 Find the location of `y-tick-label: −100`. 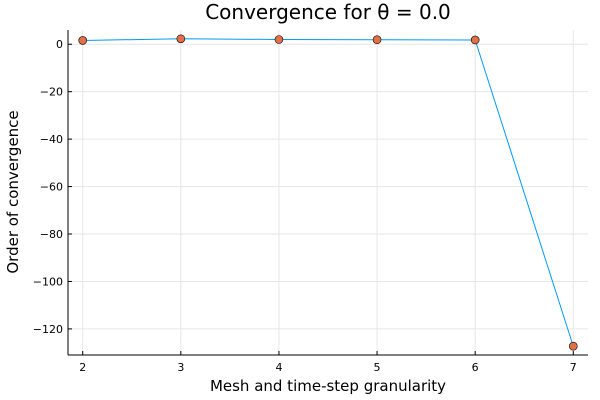

y-tick-label: −100 is located at coordinates (48, 281).